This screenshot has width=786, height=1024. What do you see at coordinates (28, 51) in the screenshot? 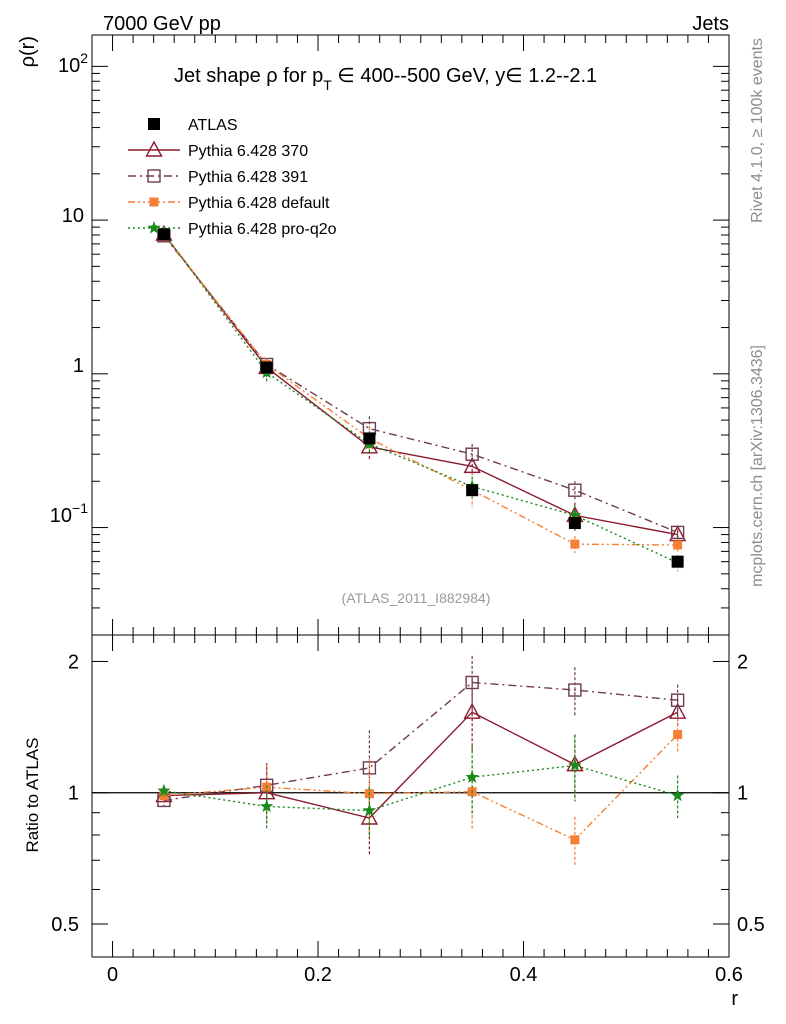
I see `main-ylabel: ρ(r)` at bounding box center [28, 51].